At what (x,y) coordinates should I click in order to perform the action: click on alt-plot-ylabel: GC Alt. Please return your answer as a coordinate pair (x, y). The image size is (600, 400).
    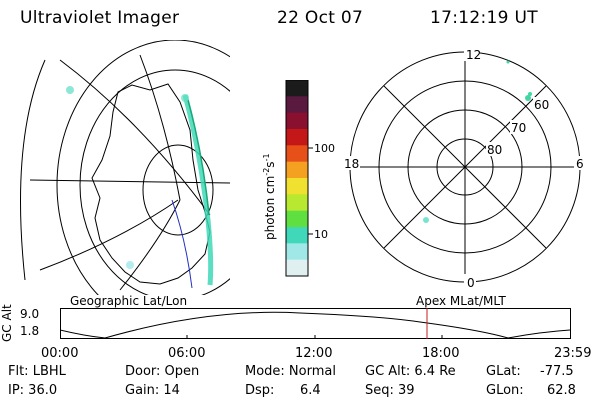
    Looking at the image, I should click on (7, 323).